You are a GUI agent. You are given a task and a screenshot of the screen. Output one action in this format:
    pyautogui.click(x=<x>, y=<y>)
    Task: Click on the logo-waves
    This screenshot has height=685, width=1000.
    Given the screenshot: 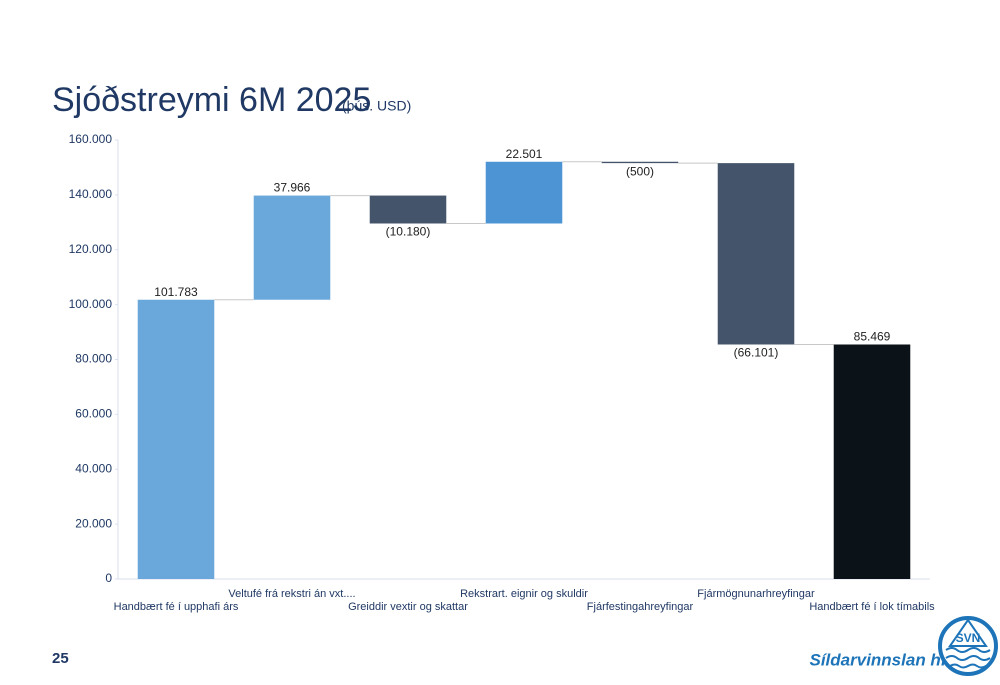 What is the action you would take?
    pyautogui.click(x=968, y=658)
    